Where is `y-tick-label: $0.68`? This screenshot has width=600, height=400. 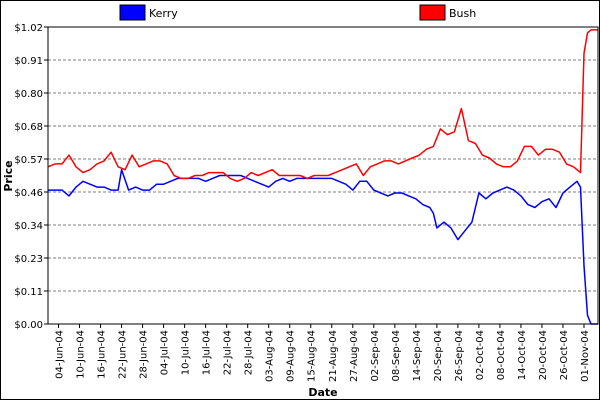
y-tick-label: $0.68 is located at coordinates (28, 127).